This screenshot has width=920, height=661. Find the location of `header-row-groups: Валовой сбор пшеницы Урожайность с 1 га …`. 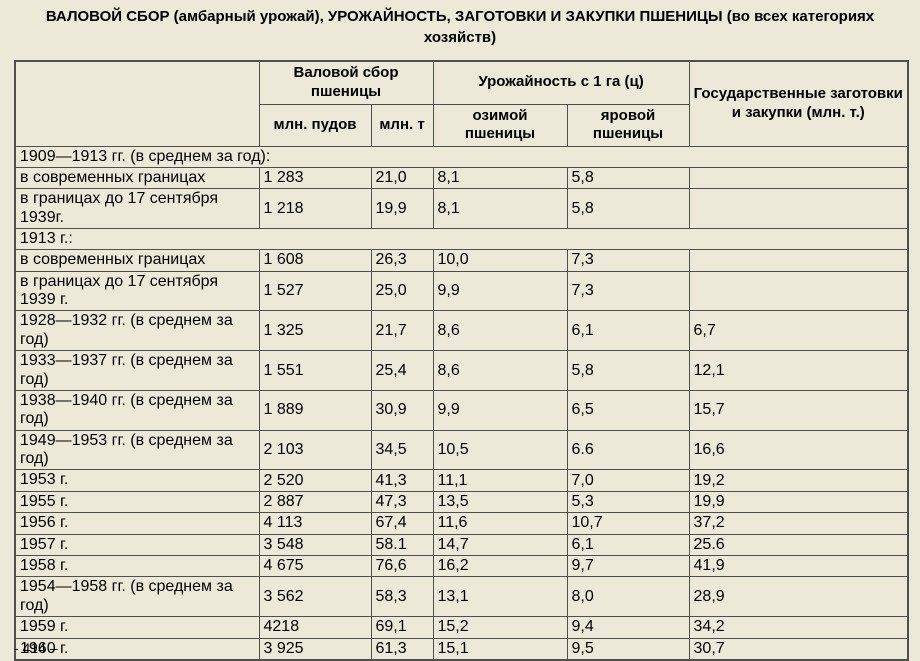

header-row-groups: Валовой сбор пшеницы Урожайность с 1 га … is located at coordinates (461, 103).